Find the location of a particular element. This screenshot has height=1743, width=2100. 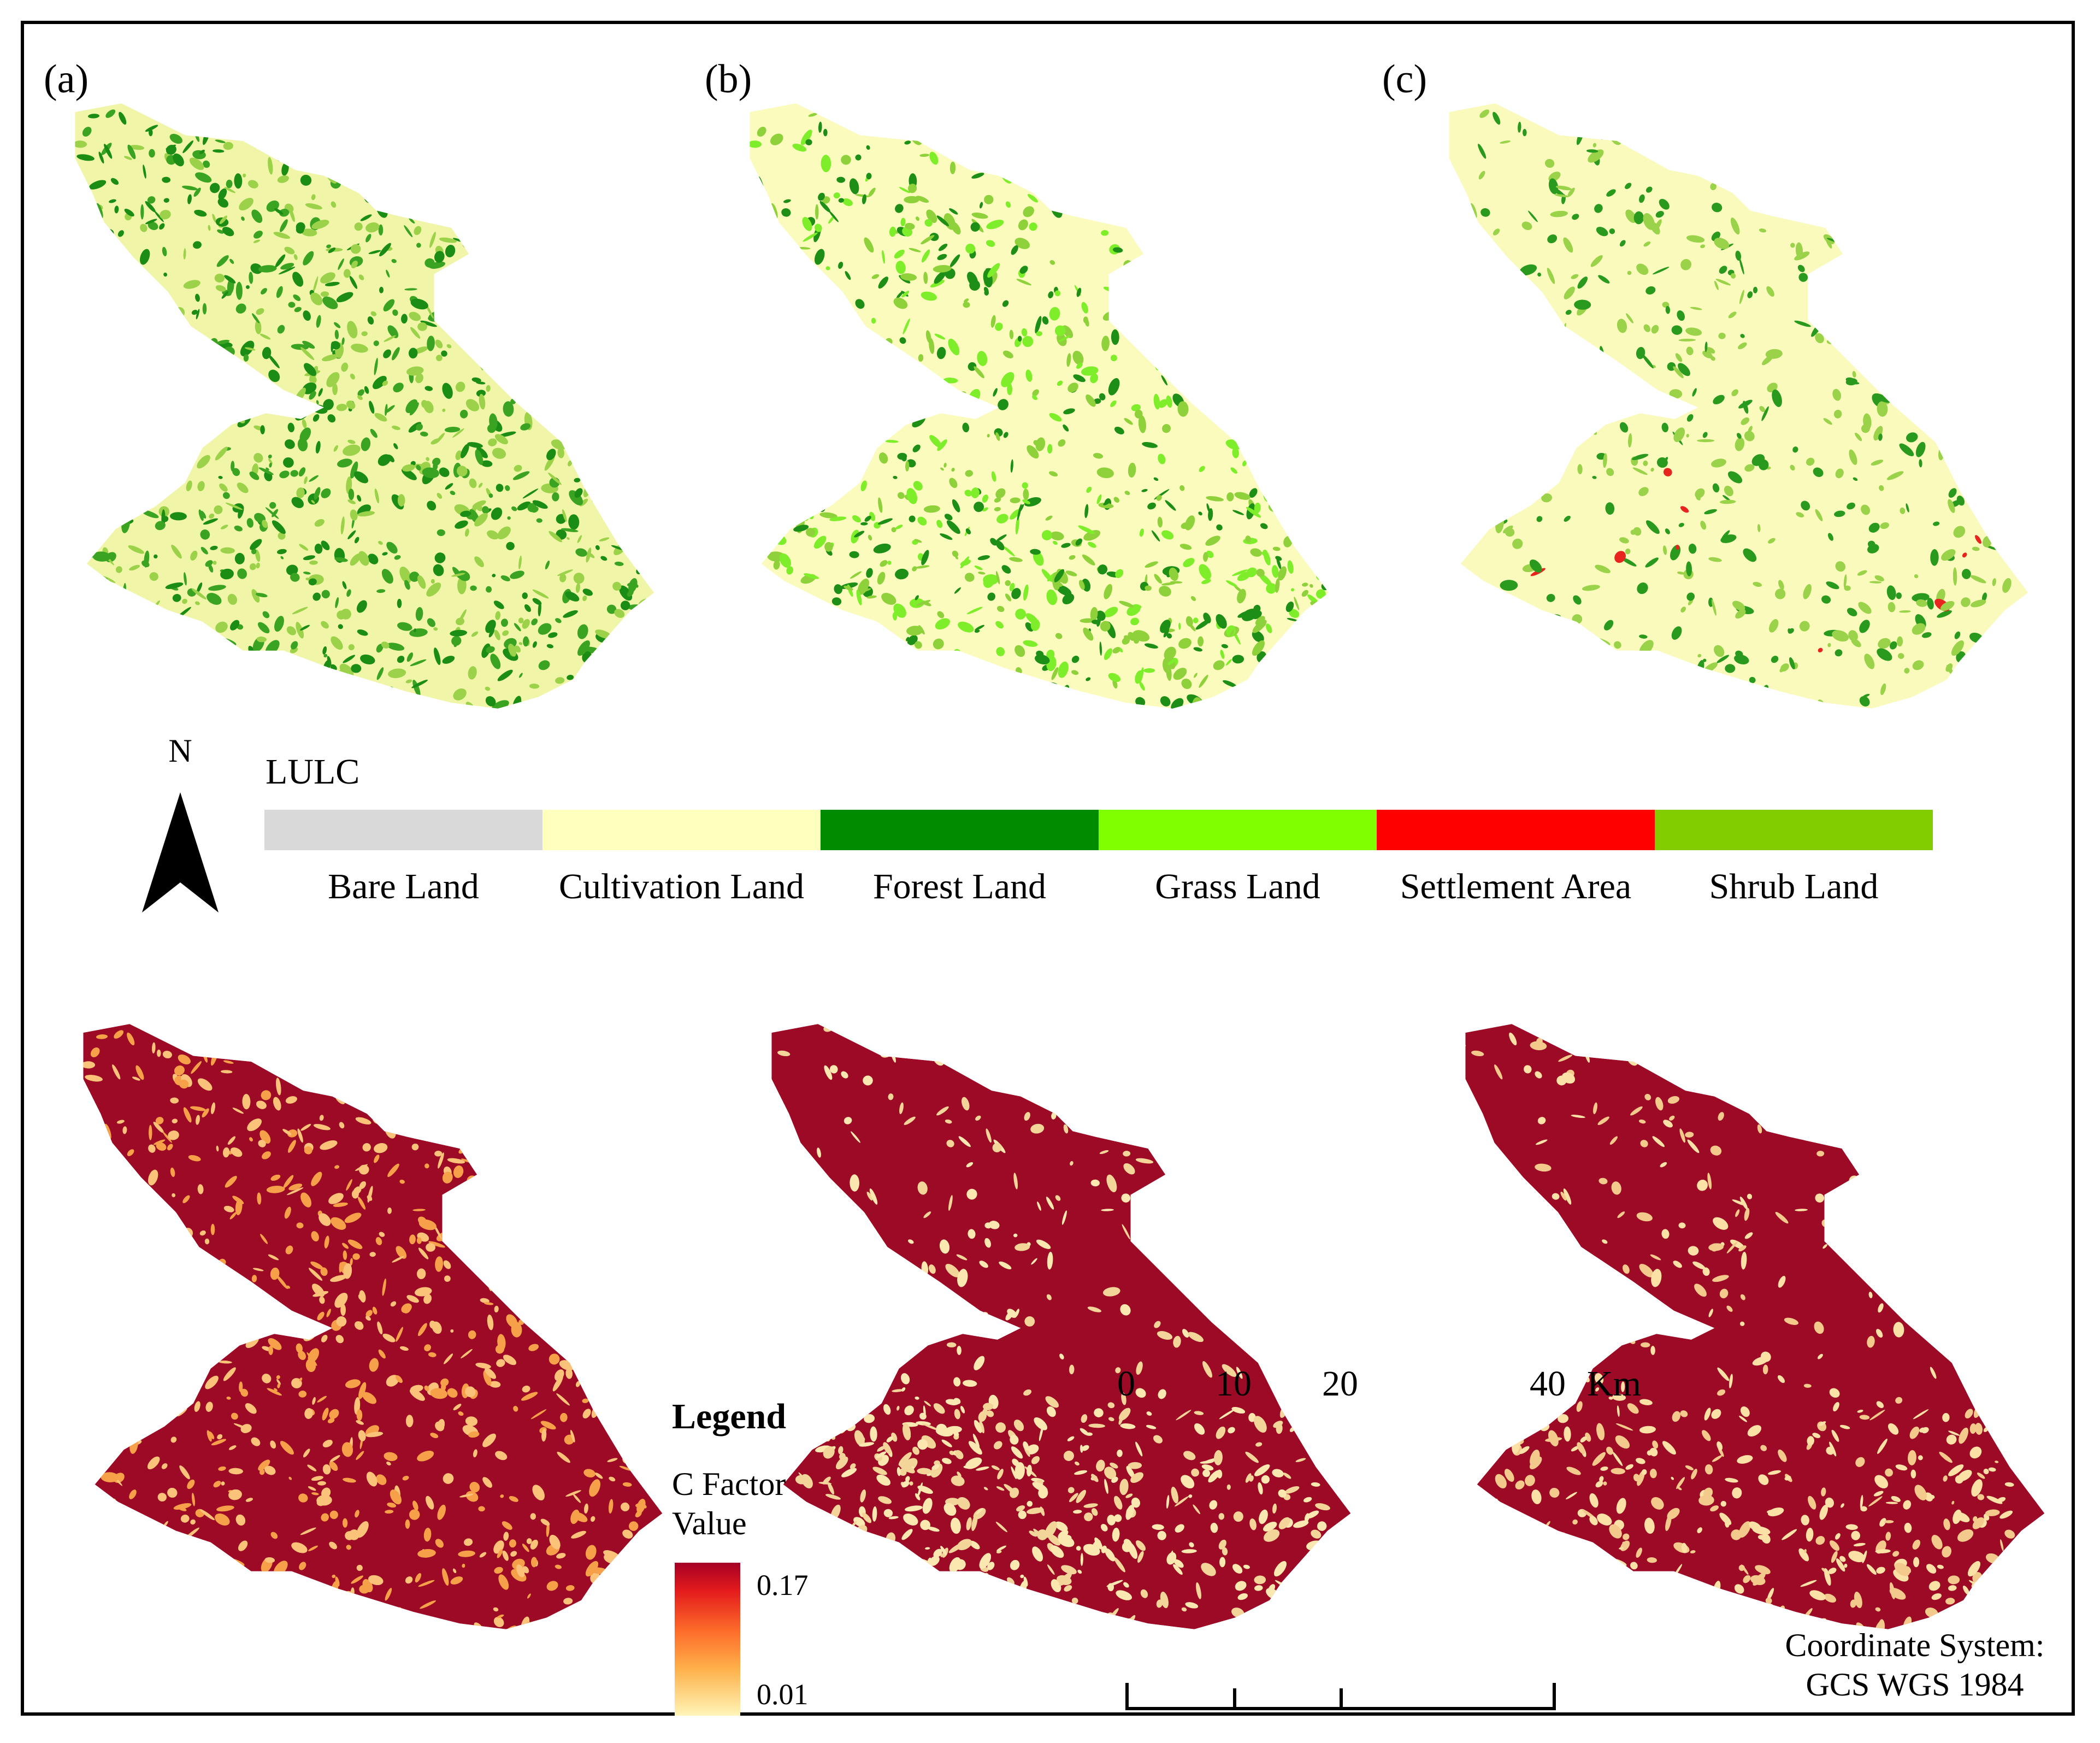

panel-label-a: (a) is located at coordinates (66, 80).